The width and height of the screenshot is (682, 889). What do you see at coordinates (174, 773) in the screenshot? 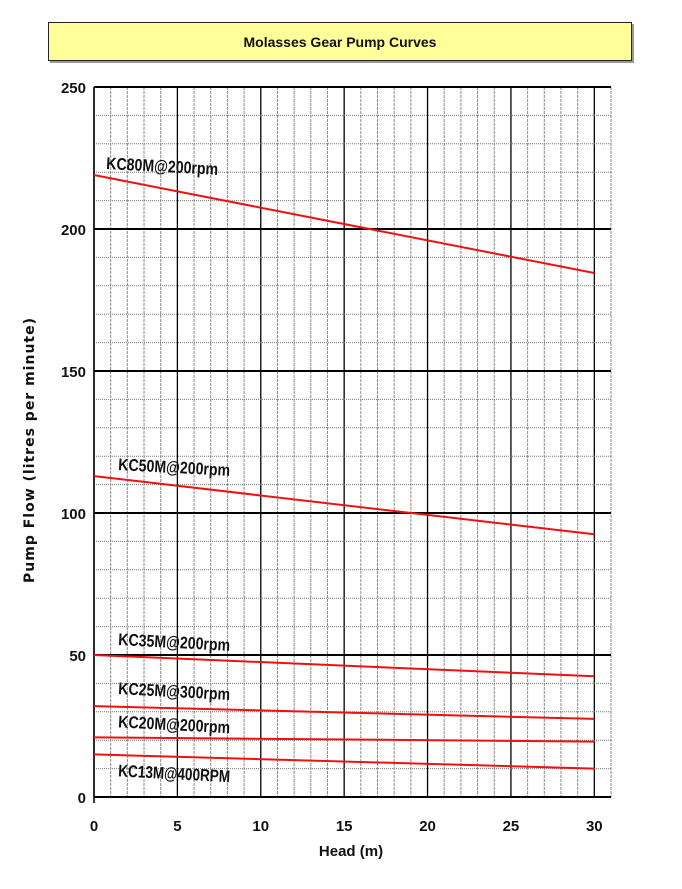
I see `series-label: KC13M@400RPM` at bounding box center [174, 773].